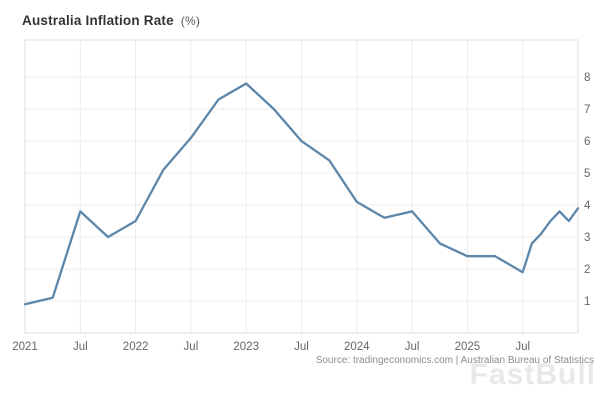 This screenshot has height=410, width=600. What do you see at coordinates (587, 174) in the screenshot?
I see `y-tick-label: 5` at bounding box center [587, 174].